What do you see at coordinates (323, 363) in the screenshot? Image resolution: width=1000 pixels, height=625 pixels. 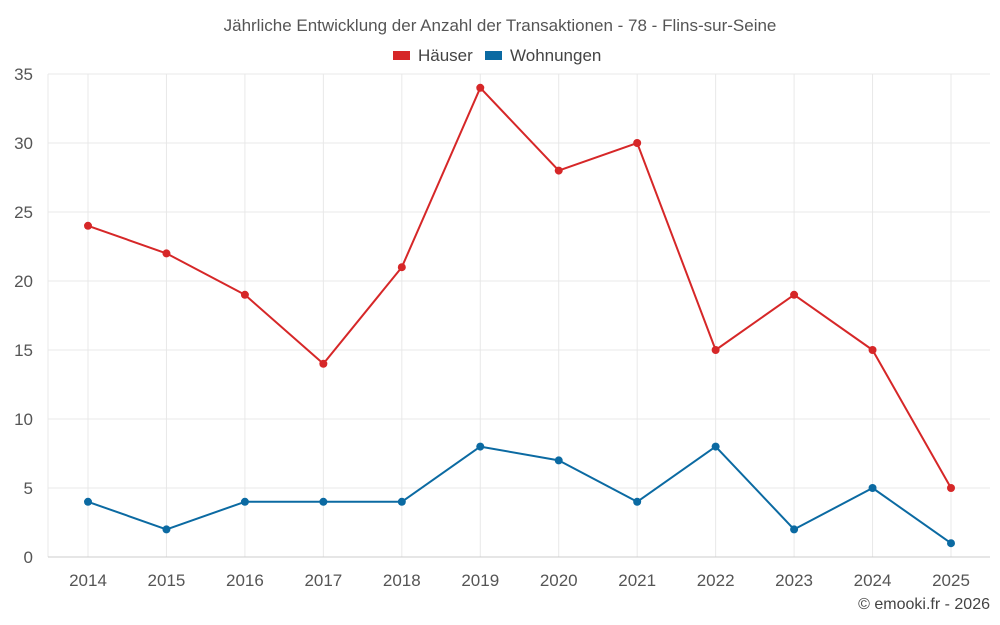 I see `data-point-haeuser-2017` at bounding box center [323, 363].